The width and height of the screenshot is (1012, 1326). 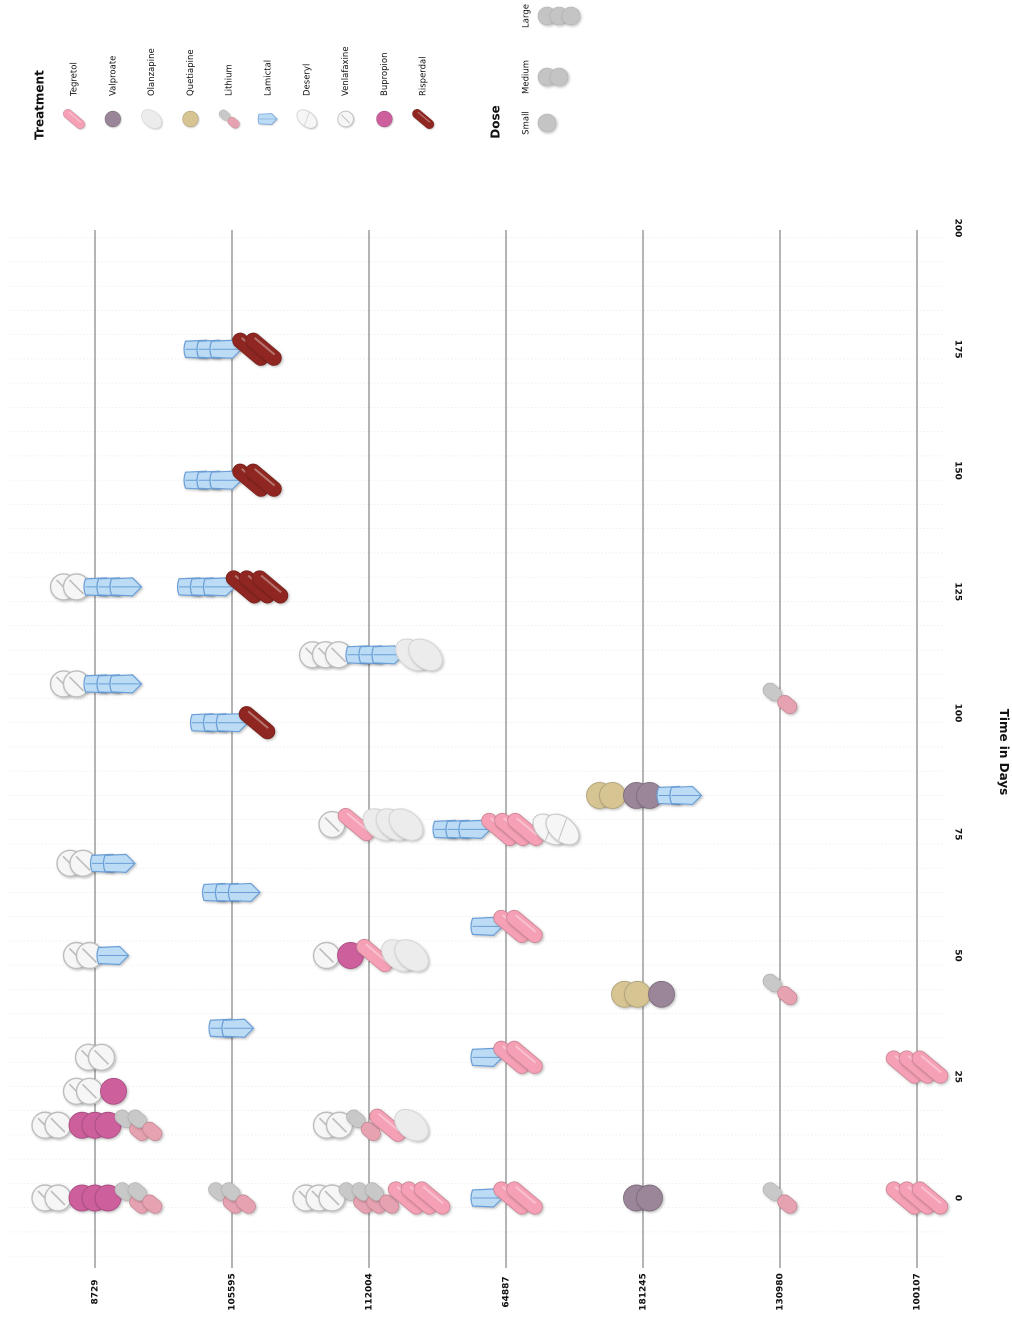 I want to click on x-tick-label: 175, so click(x=958, y=349).